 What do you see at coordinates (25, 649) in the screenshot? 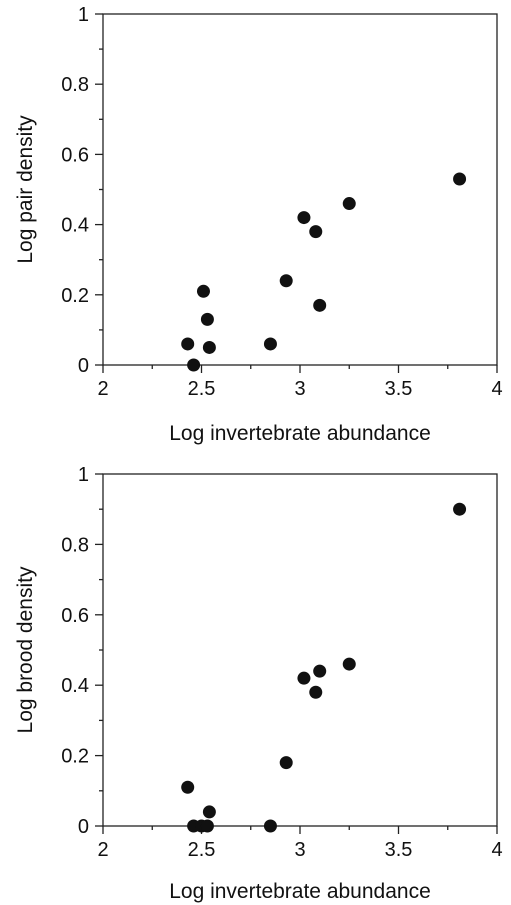
I see `y-axis-title: Log brood density` at bounding box center [25, 649].